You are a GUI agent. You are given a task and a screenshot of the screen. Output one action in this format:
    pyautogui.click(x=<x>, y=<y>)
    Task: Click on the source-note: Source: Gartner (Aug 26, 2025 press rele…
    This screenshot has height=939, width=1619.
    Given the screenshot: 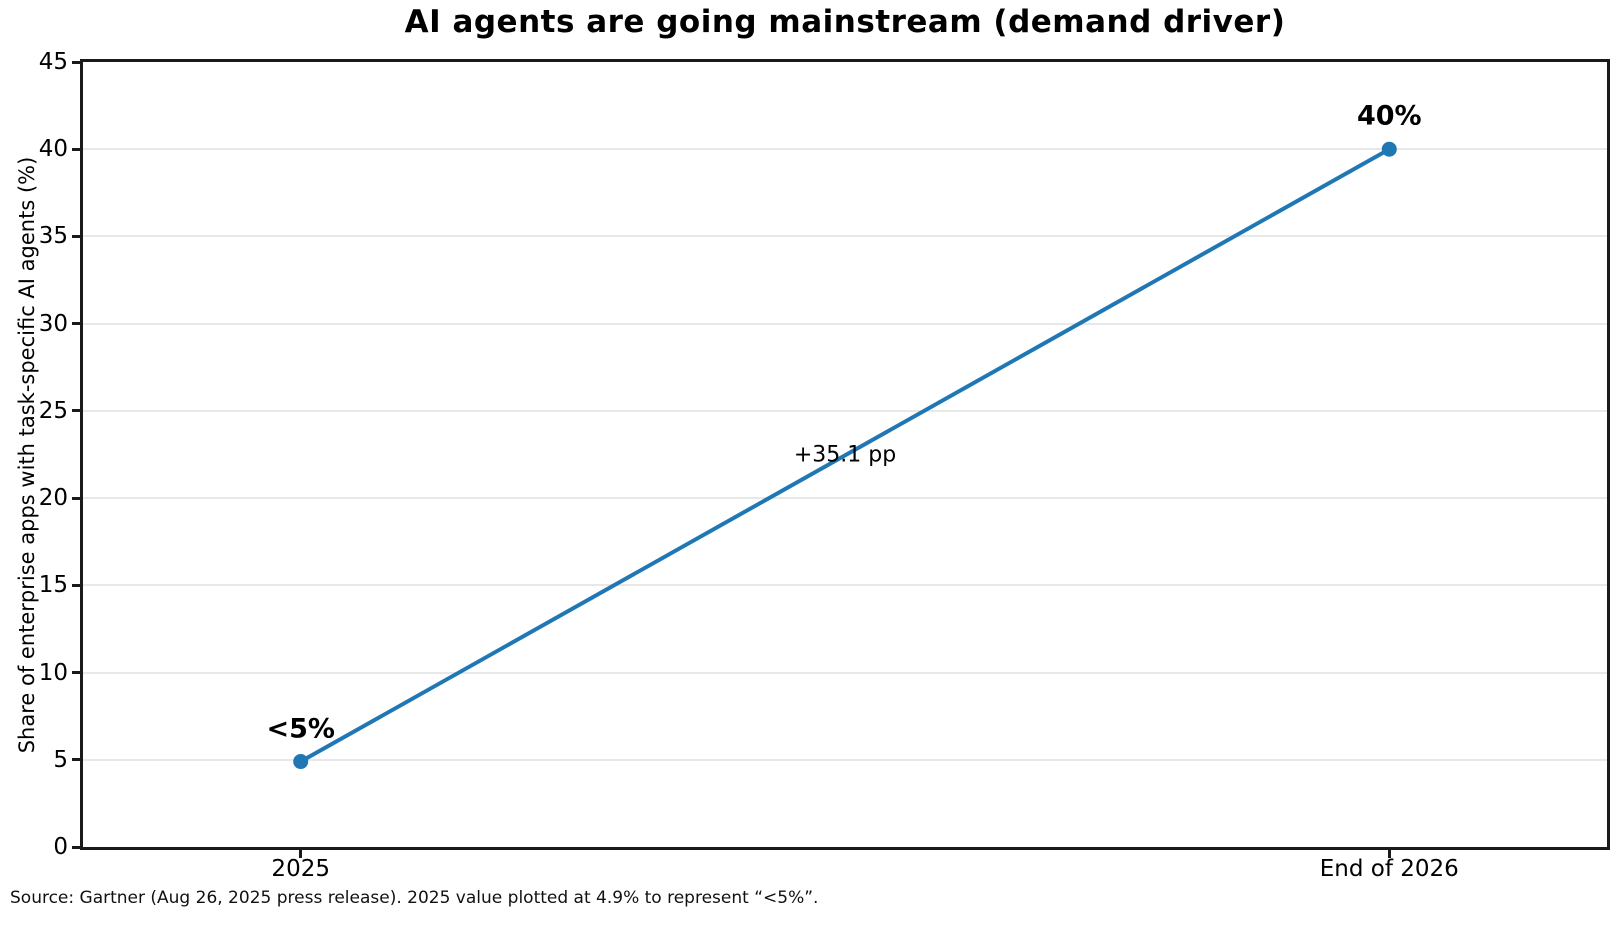 What is the action you would take?
    pyautogui.click(x=414, y=898)
    